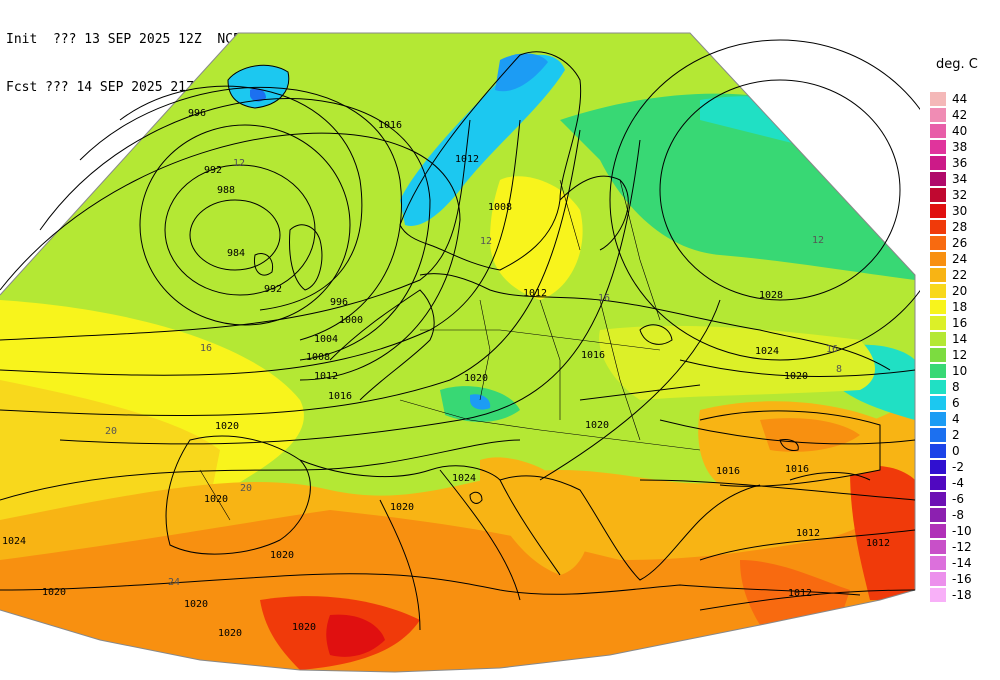  I want to click on legend-entry: -10, so click(965, 531).